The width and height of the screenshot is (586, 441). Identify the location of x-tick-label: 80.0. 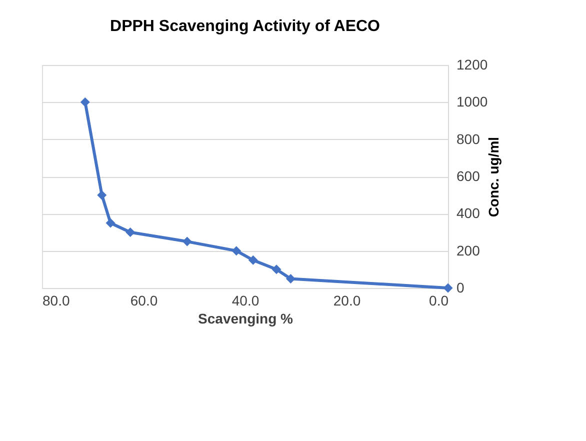
(56, 300).